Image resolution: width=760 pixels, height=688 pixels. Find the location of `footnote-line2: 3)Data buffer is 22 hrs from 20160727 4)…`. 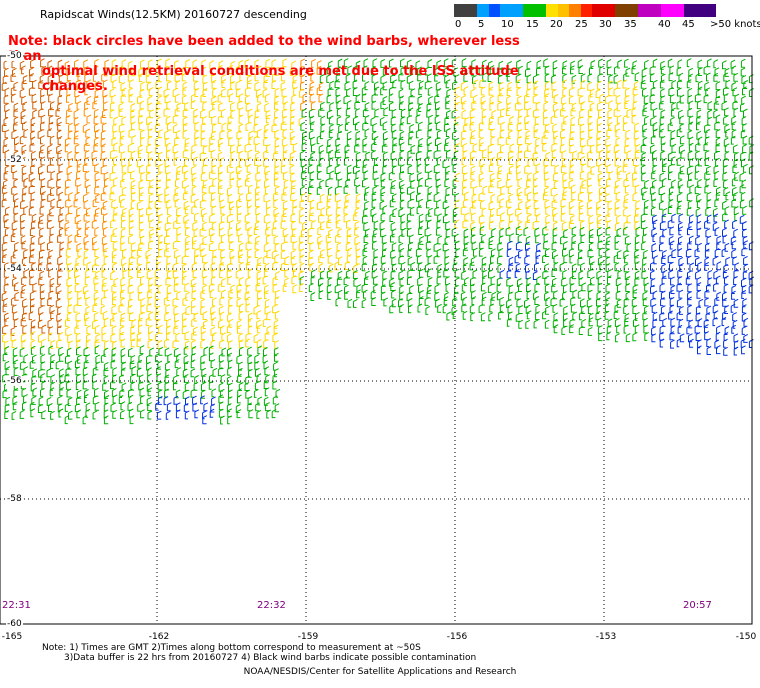

footnote-line2: 3)Data buffer is 22 hrs from 20160727 4)… is located at coordinates (270, 658).